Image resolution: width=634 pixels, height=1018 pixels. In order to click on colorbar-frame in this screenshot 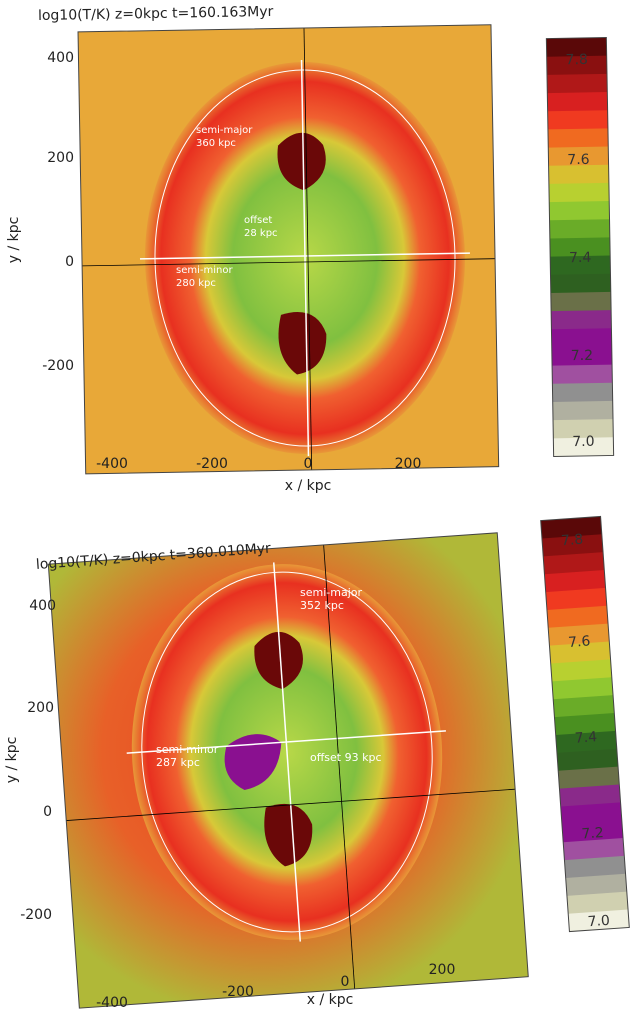, I will do `click(585, 724)`.